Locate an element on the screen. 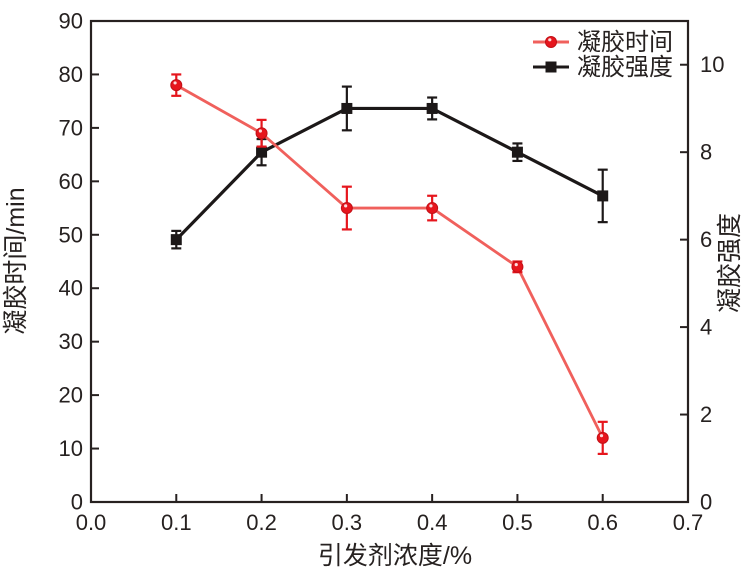  legend-label-gel-strength: 凝胶强度 is located at coordinates (625, 67).